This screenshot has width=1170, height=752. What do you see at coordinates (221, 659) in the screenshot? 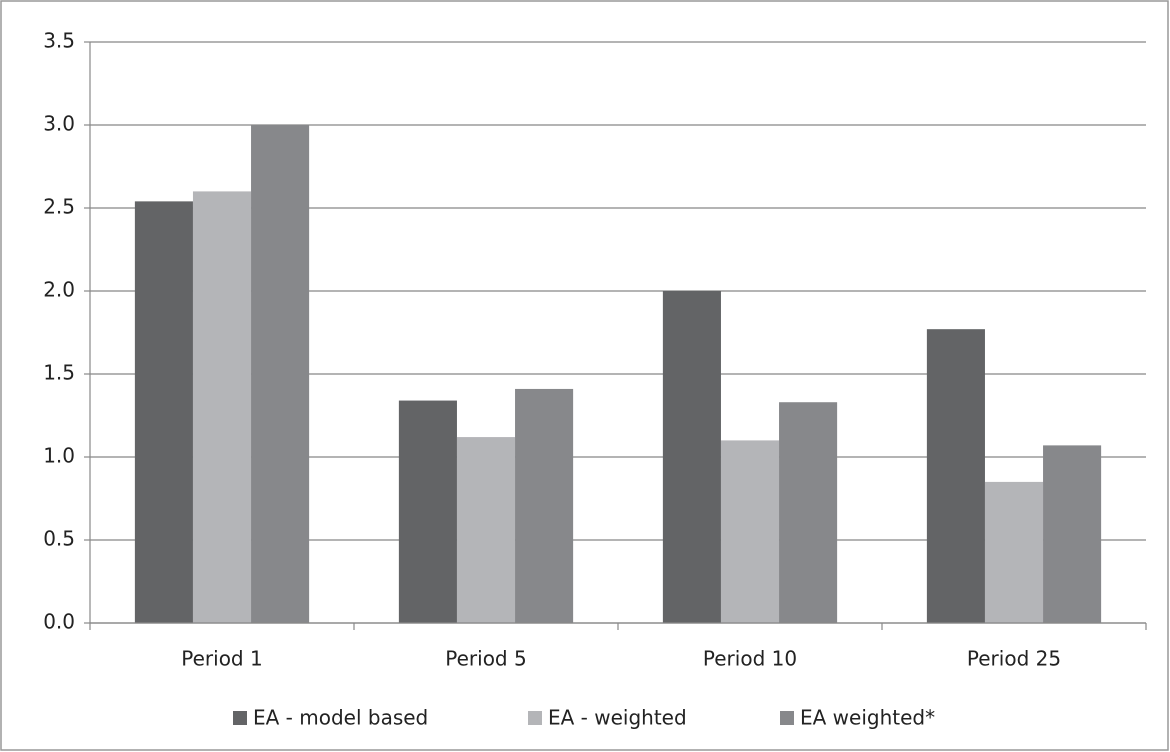
I see `x-tick-label: Period 1` at bounding box center [221, 659].